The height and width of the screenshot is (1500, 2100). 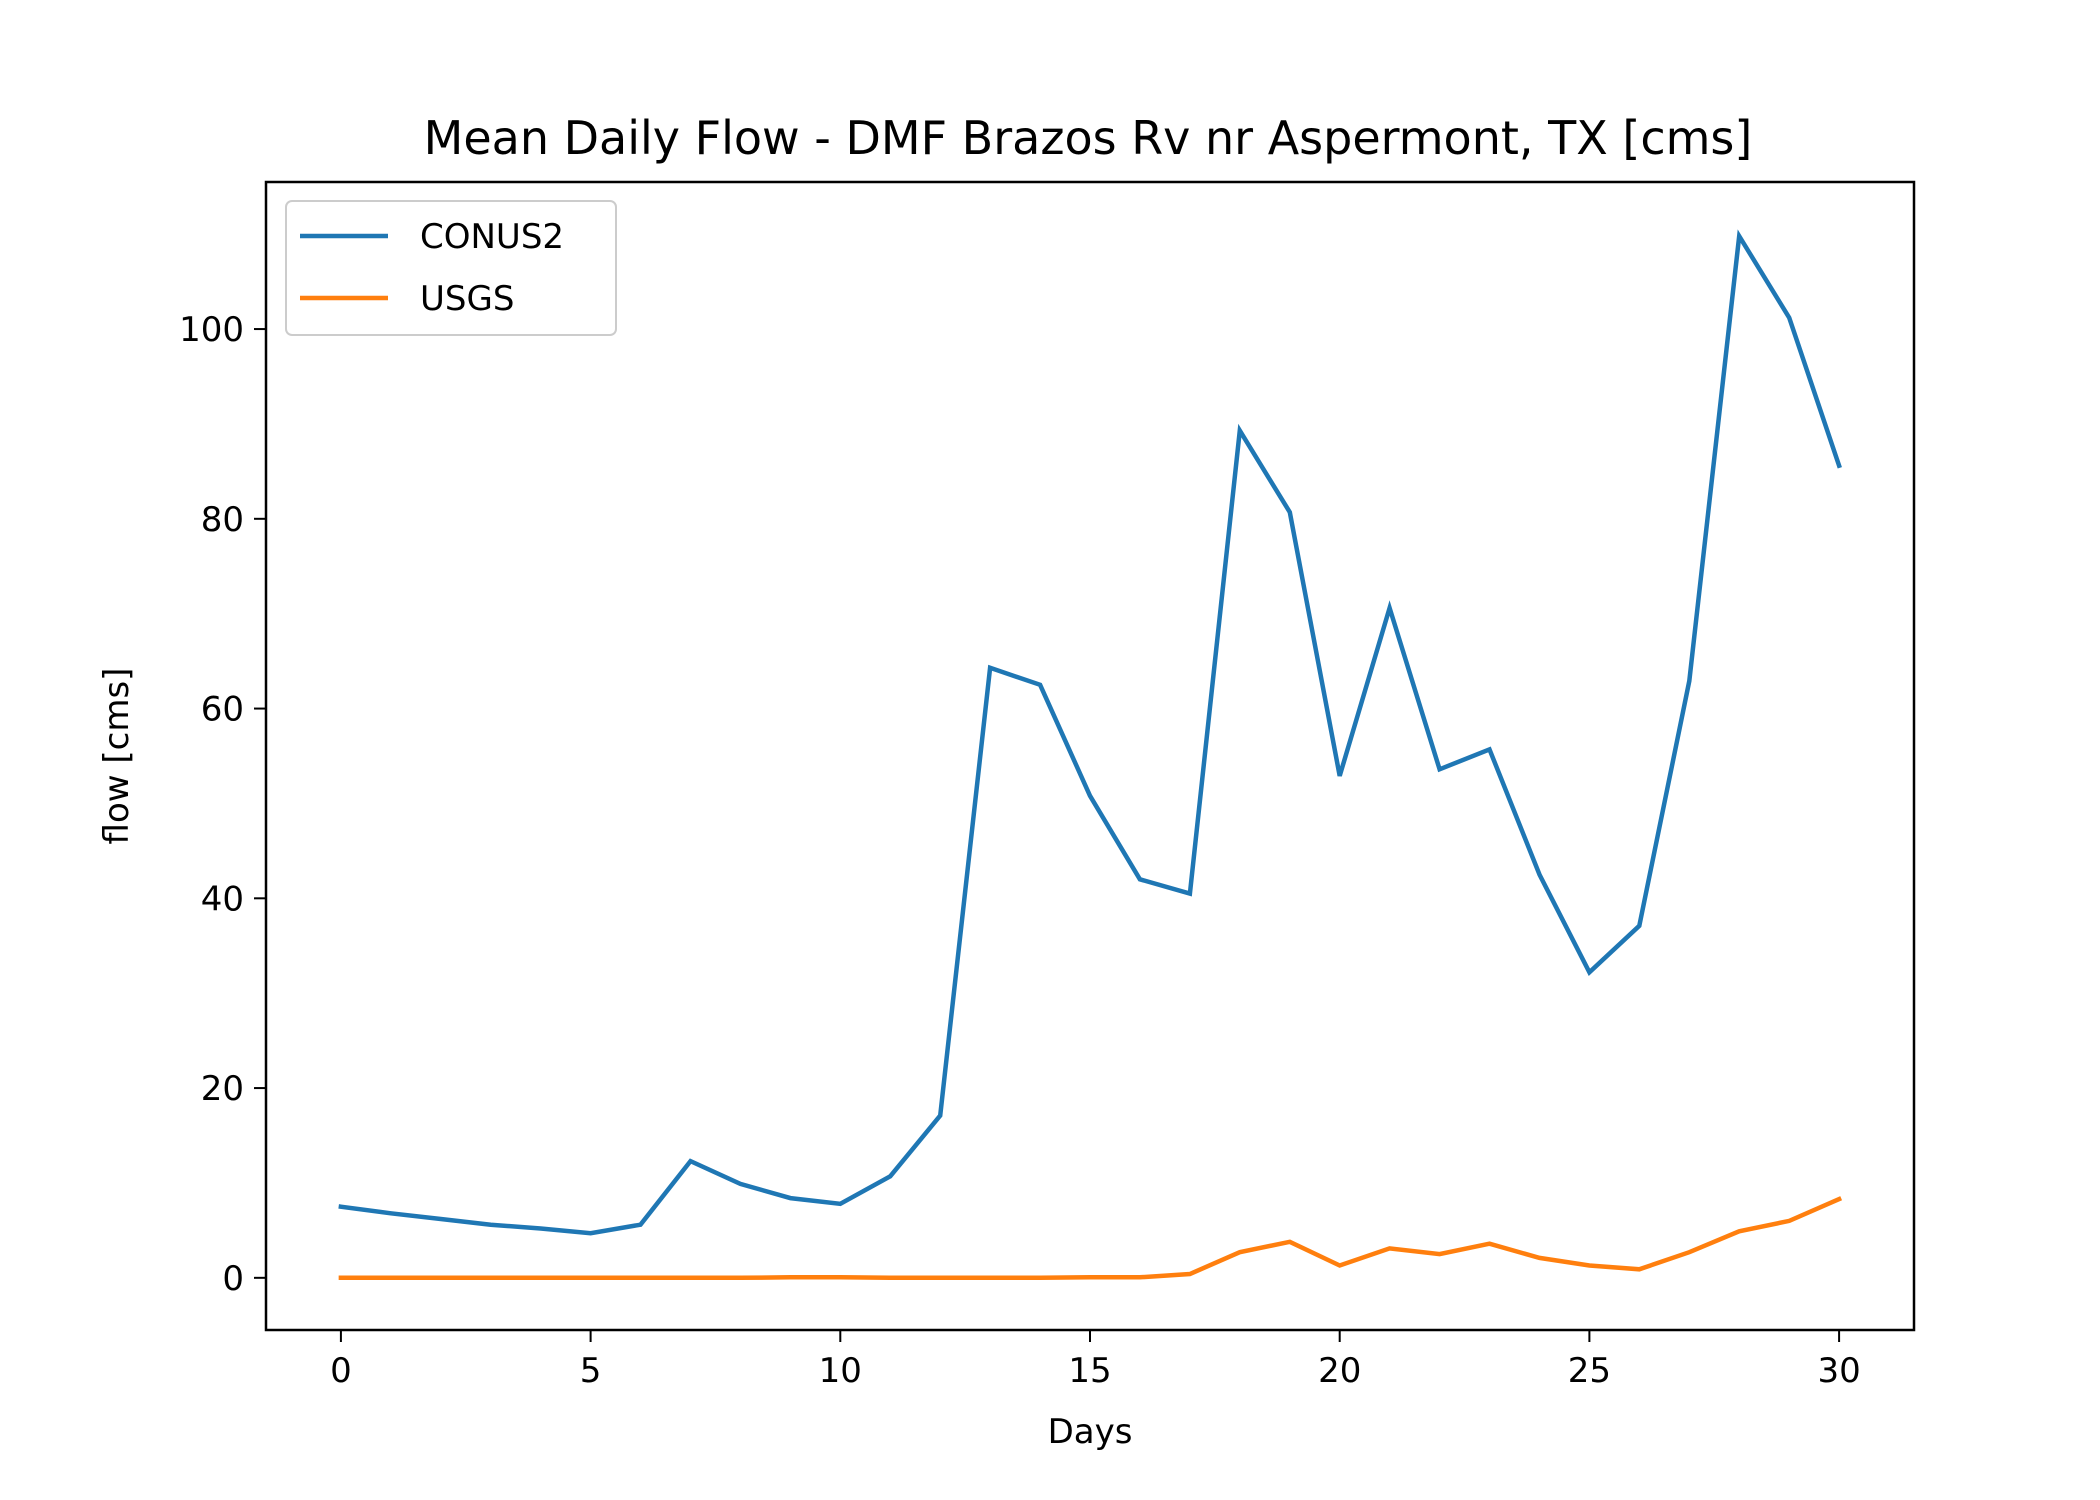 What do you see at coordinates (1339, 1371) in the screenshot?
I see `x-tick-label: 20` at bounding box center [1339, 1371].